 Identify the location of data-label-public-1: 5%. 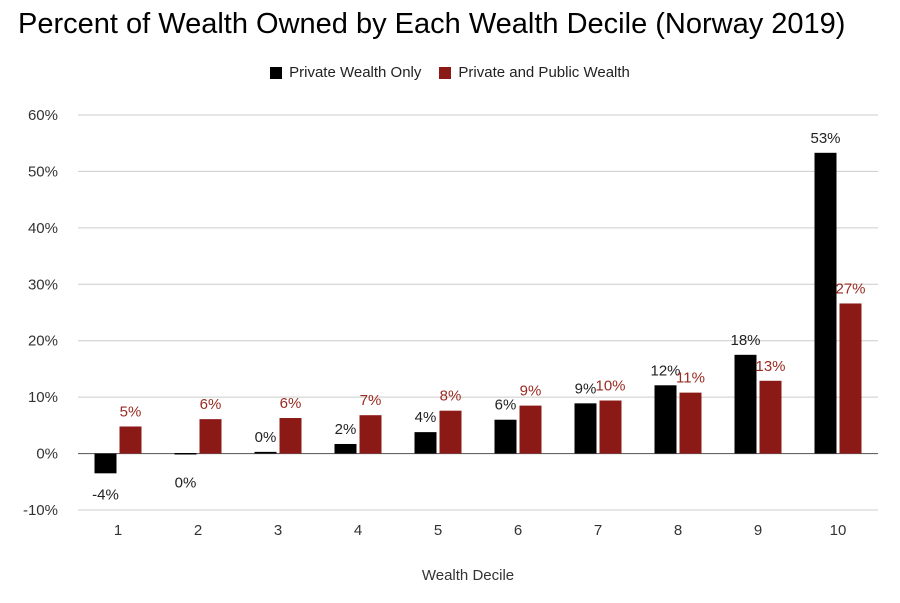
(131, 411).